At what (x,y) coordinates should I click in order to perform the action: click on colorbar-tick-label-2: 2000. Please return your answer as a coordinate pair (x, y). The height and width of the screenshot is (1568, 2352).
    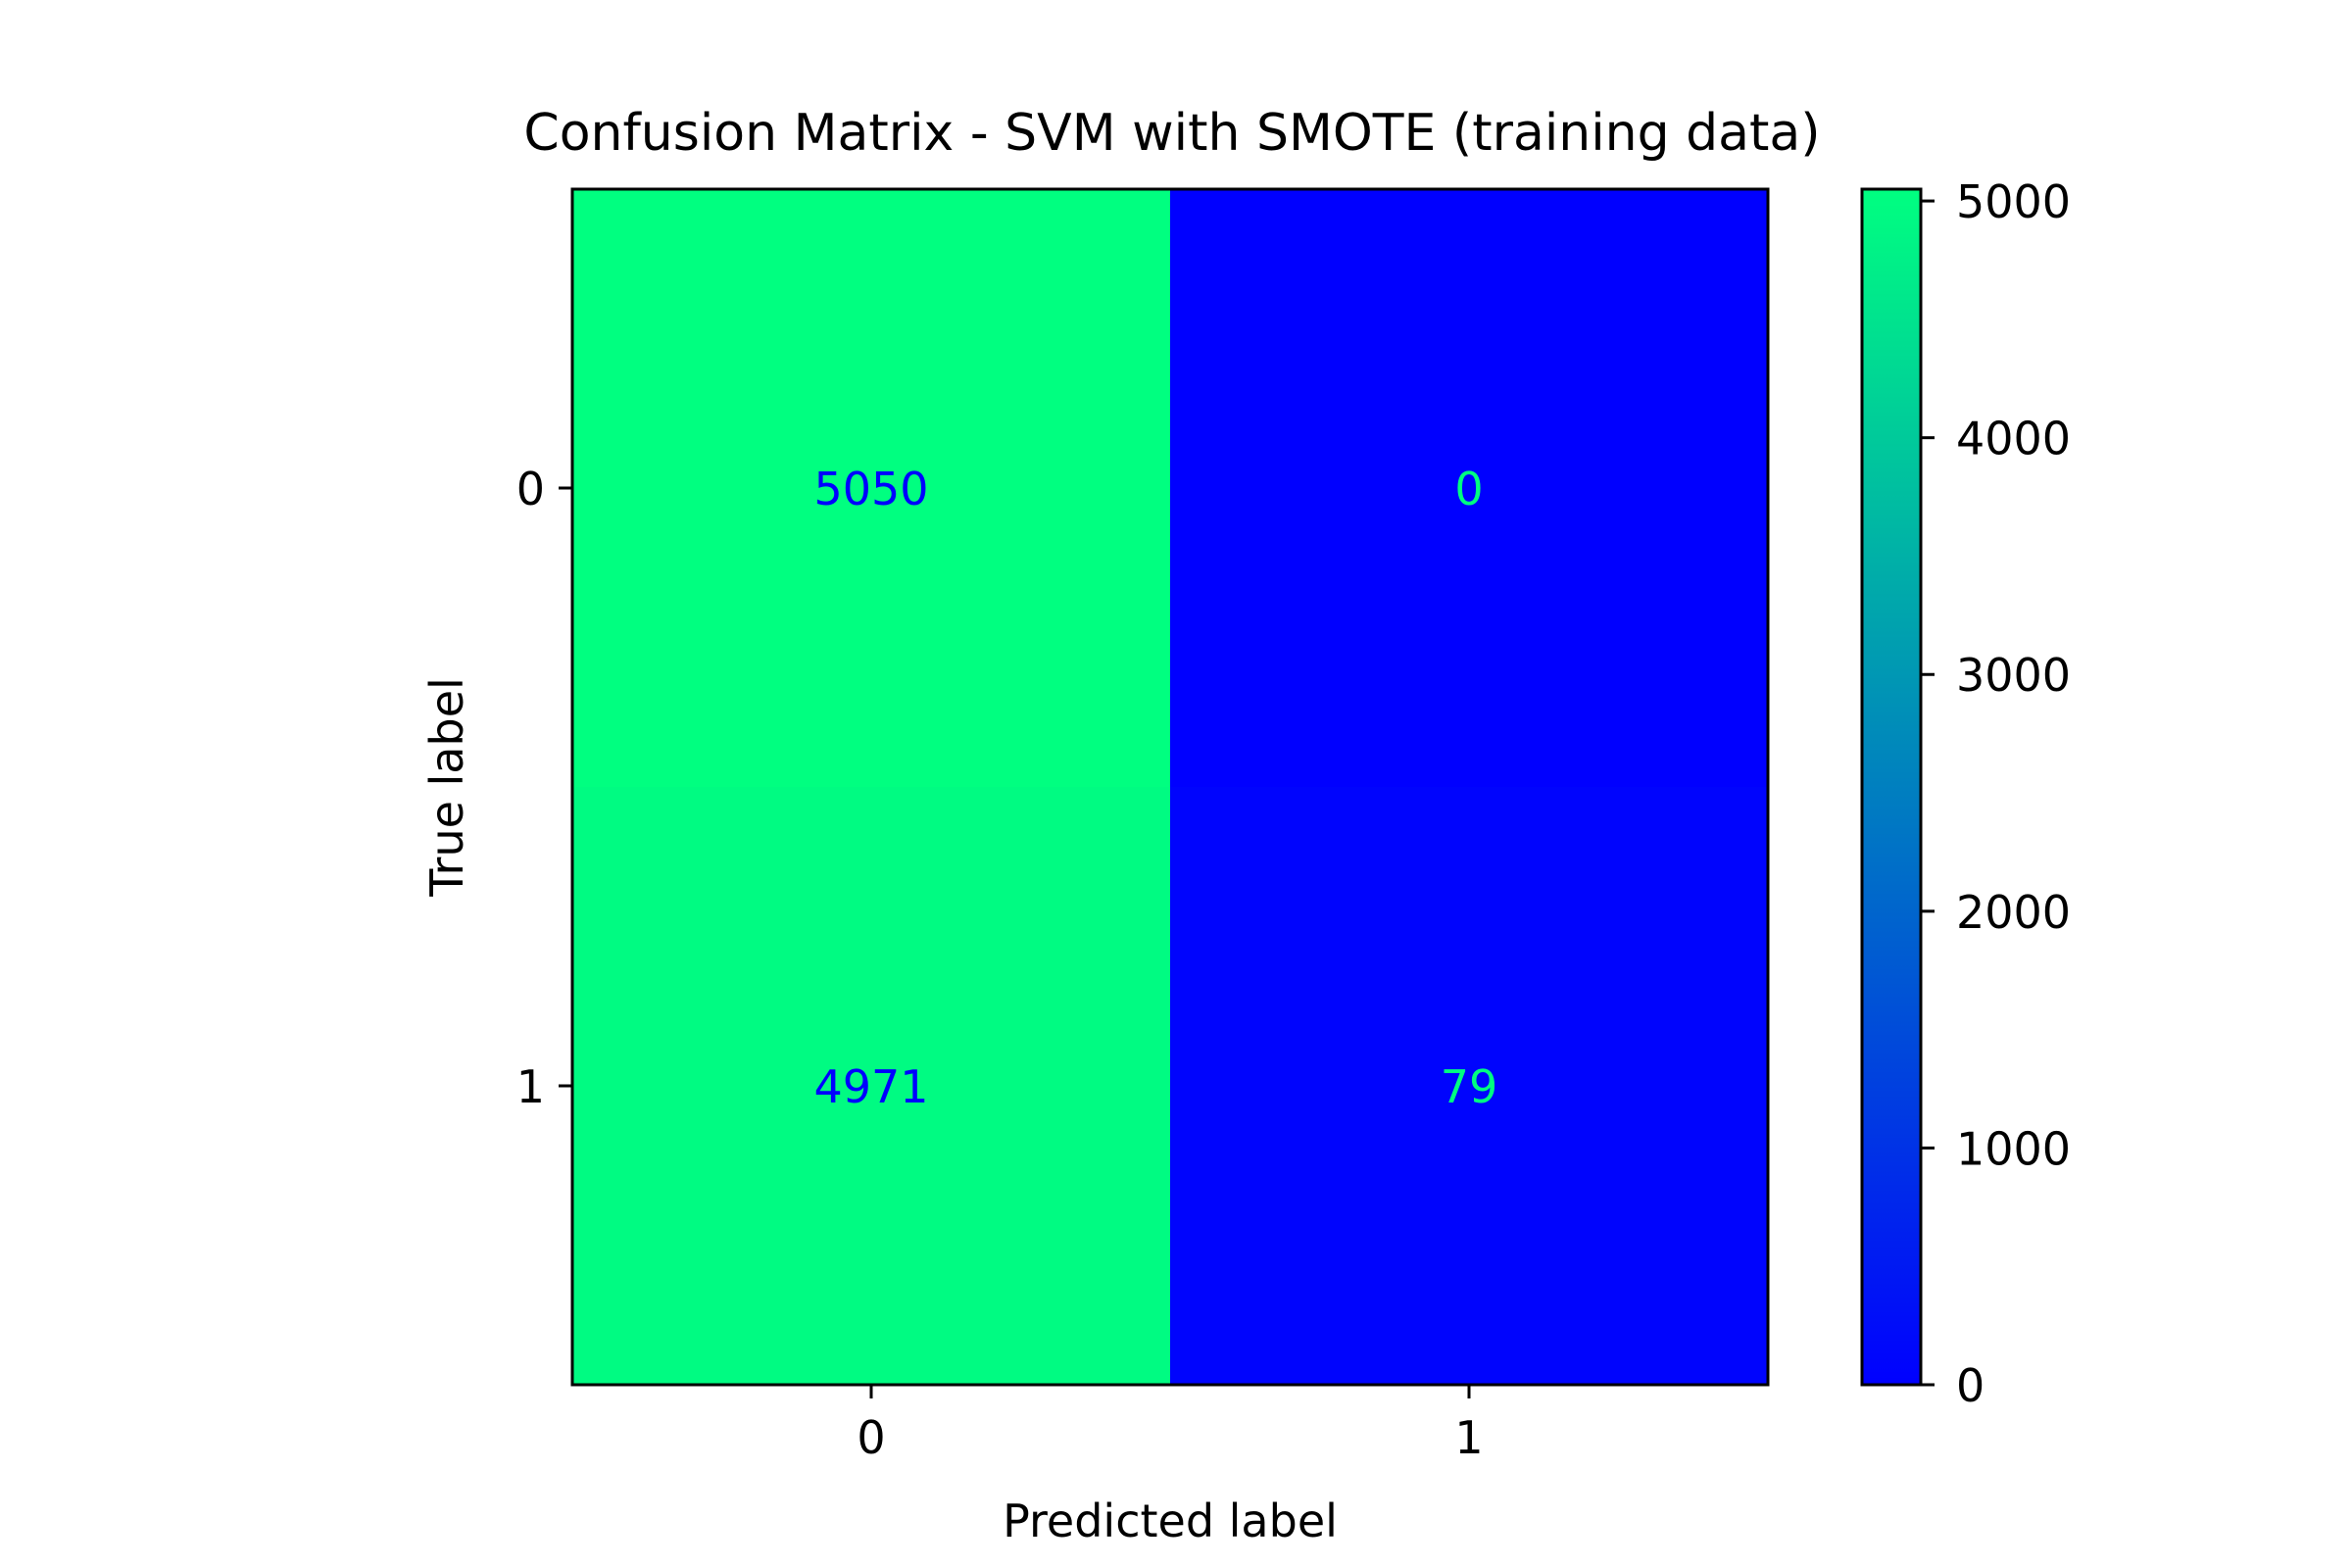
    Looking at the image, I should click on (2013, 912).